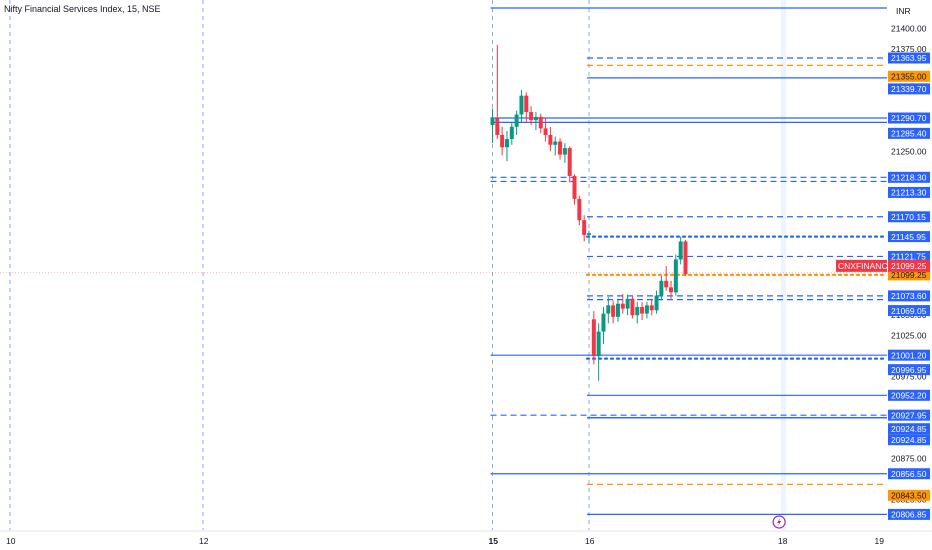 The image size is (932, 550). I want to click on price-tick-label: 20875.00, so click(909, 459).